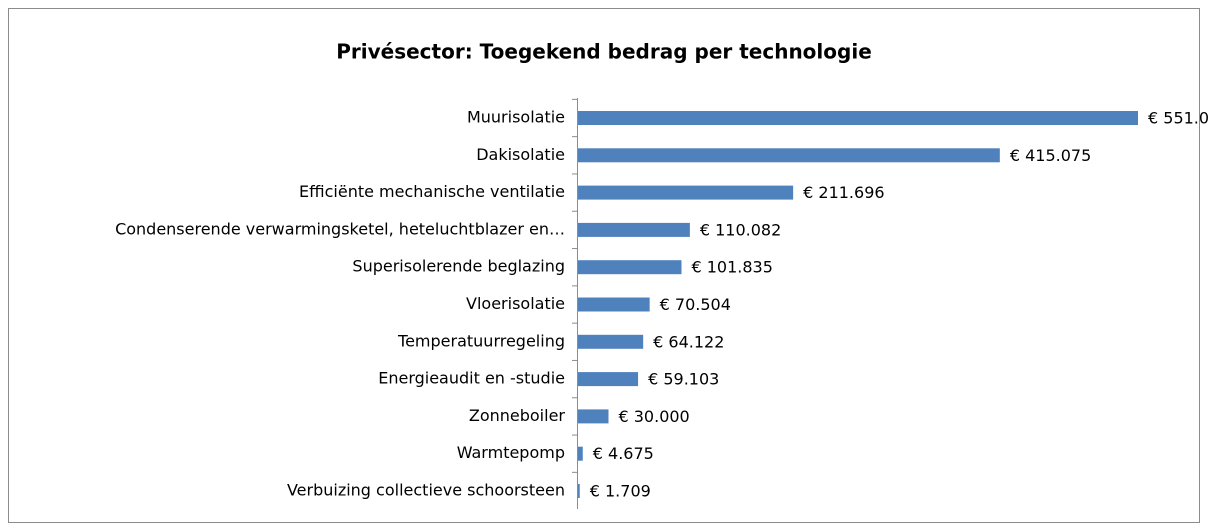  I want to click on value-label: € 70.504, so click(695, 304).